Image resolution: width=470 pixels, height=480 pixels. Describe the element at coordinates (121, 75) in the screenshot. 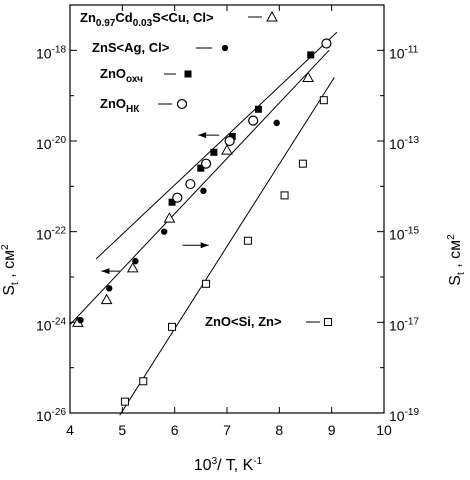

I see `legend-label: ZnOохч` at that location.